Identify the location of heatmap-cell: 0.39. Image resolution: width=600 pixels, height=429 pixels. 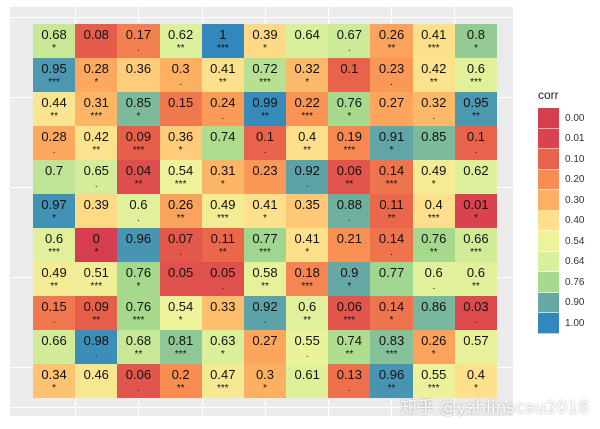
(96, 211).